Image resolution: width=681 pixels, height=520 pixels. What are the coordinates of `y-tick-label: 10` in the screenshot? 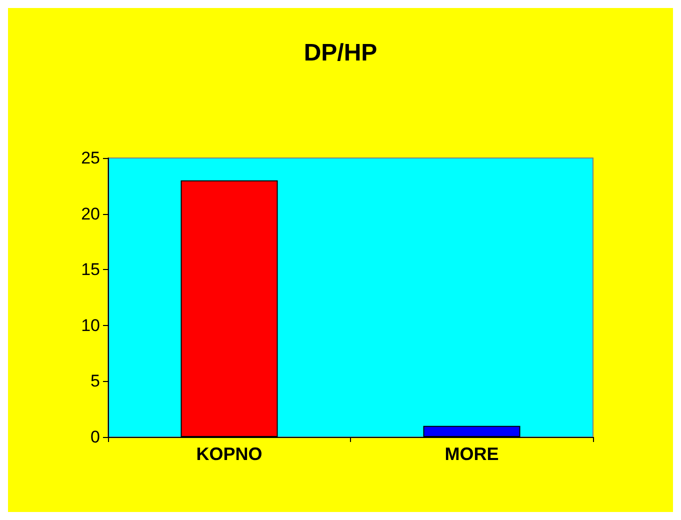 It's located at (90, 325).